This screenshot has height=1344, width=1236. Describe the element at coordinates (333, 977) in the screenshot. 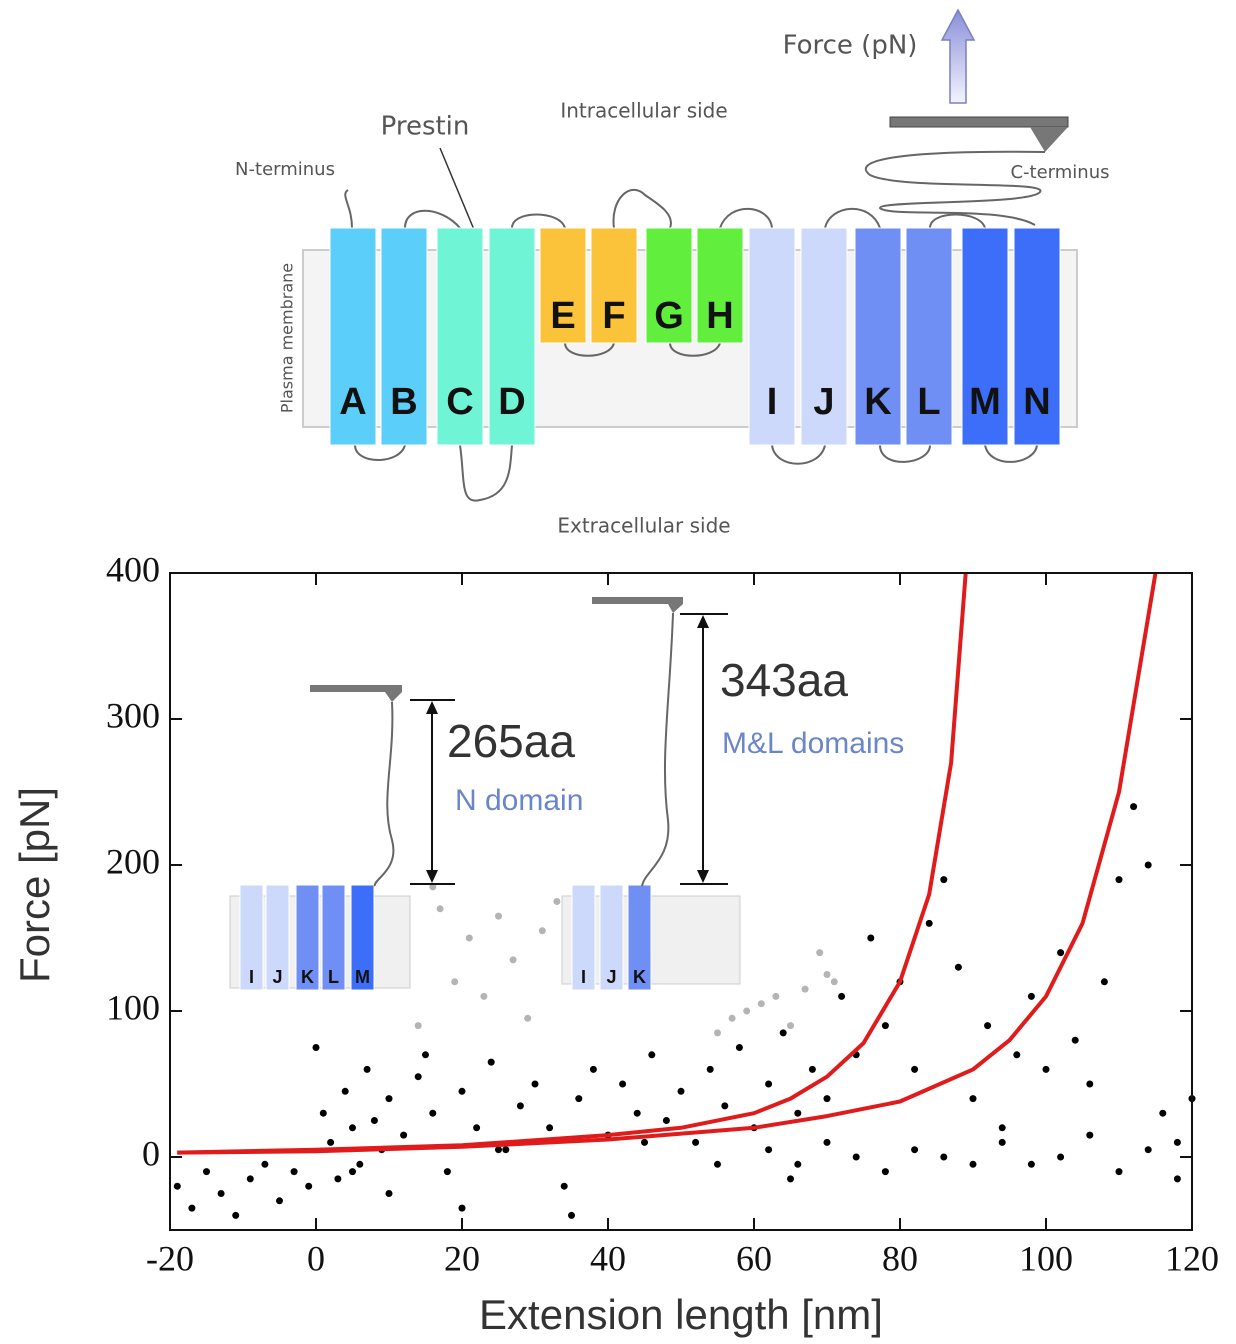

I see `inset-helix-label: L` at that location.